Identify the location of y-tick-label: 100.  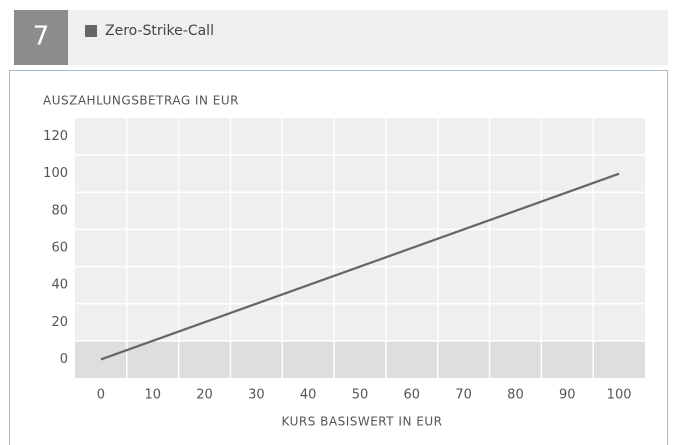
(55, 173).